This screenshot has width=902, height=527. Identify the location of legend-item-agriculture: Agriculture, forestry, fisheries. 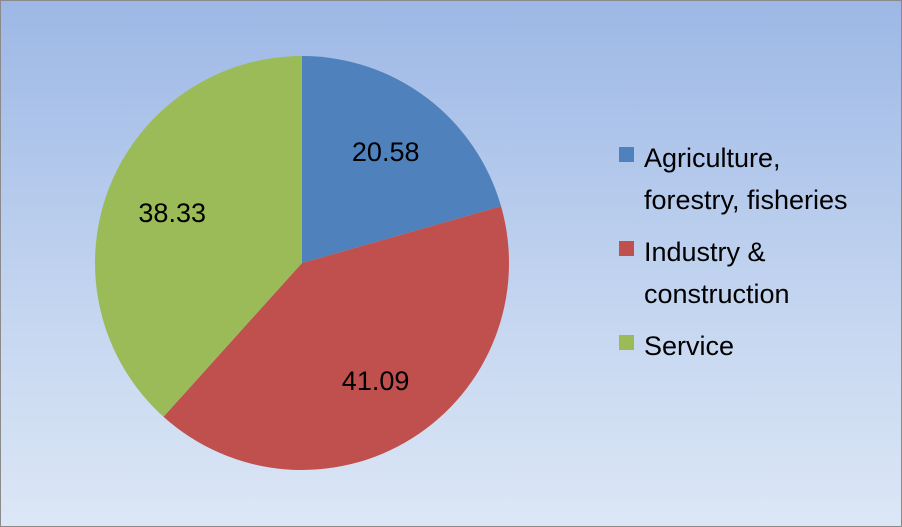
(756, 179).